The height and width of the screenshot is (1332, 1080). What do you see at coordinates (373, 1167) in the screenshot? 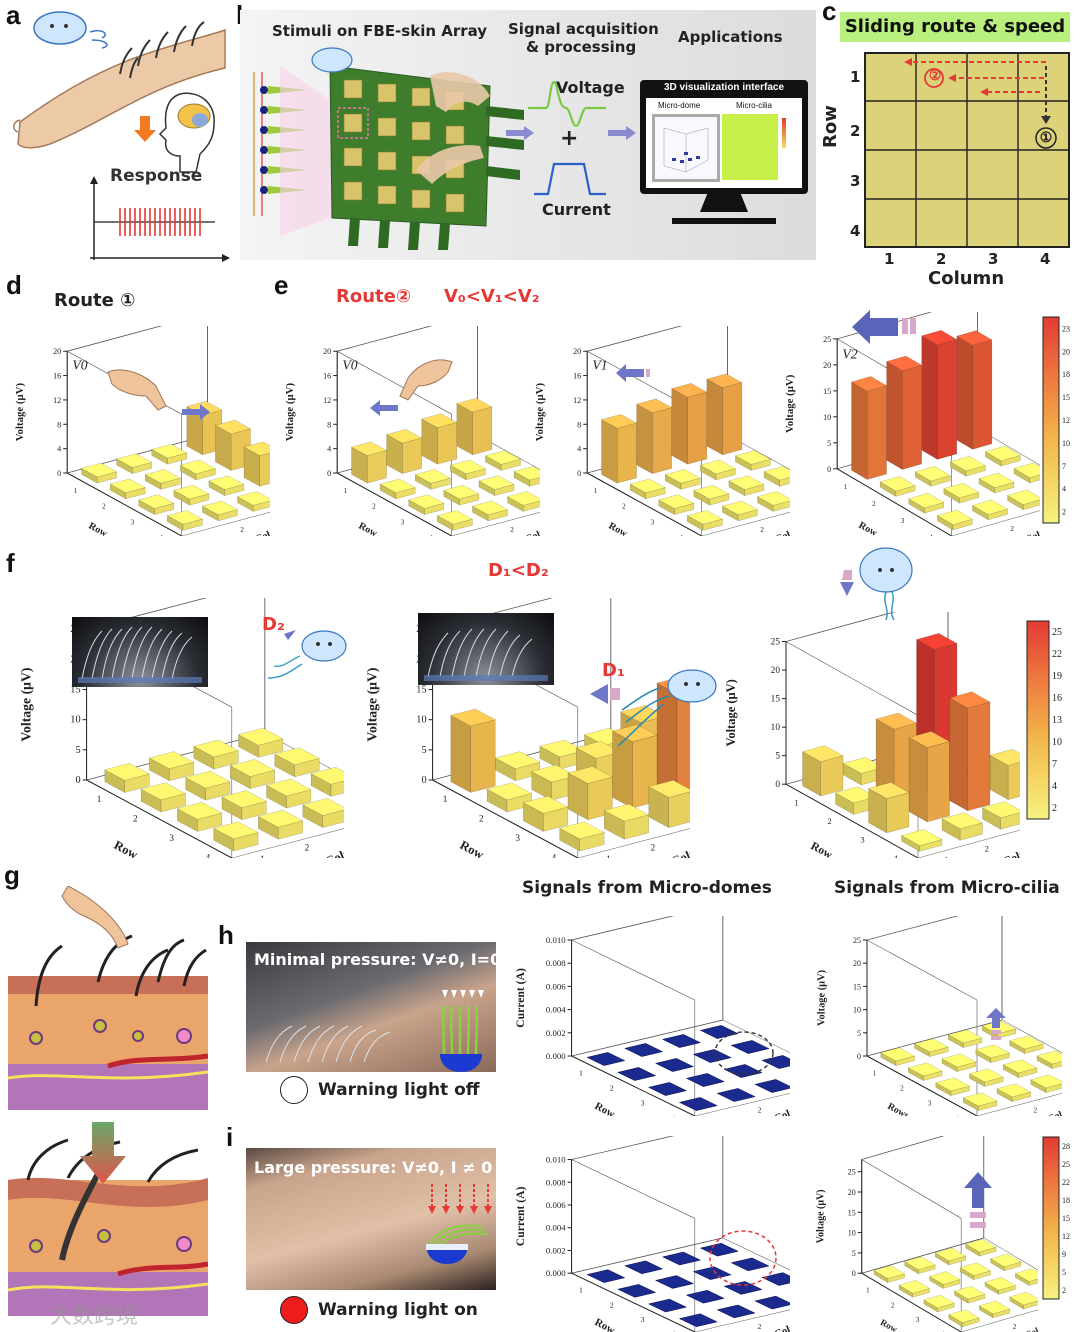
I see `large-pressure-caption: Large pressure: V≠0, I ≠ 0` at bounding box center [373, 1167].